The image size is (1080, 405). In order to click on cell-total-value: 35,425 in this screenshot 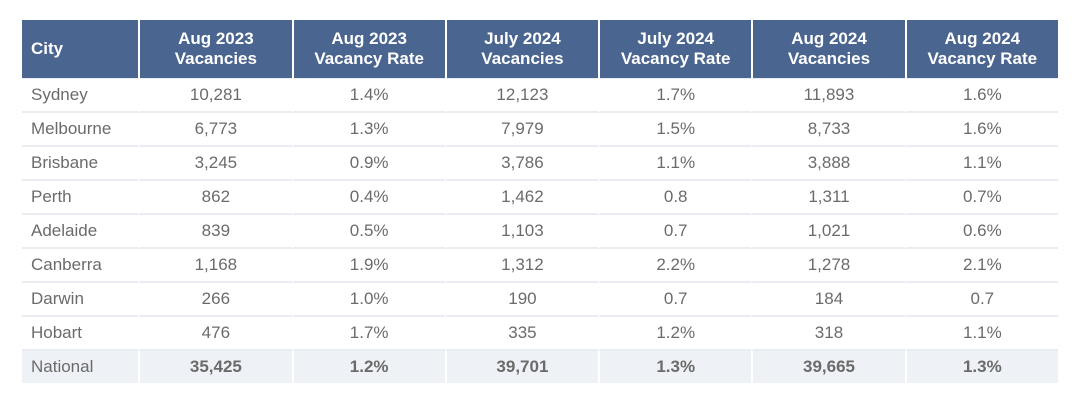, I will do `click(215, 367)`.